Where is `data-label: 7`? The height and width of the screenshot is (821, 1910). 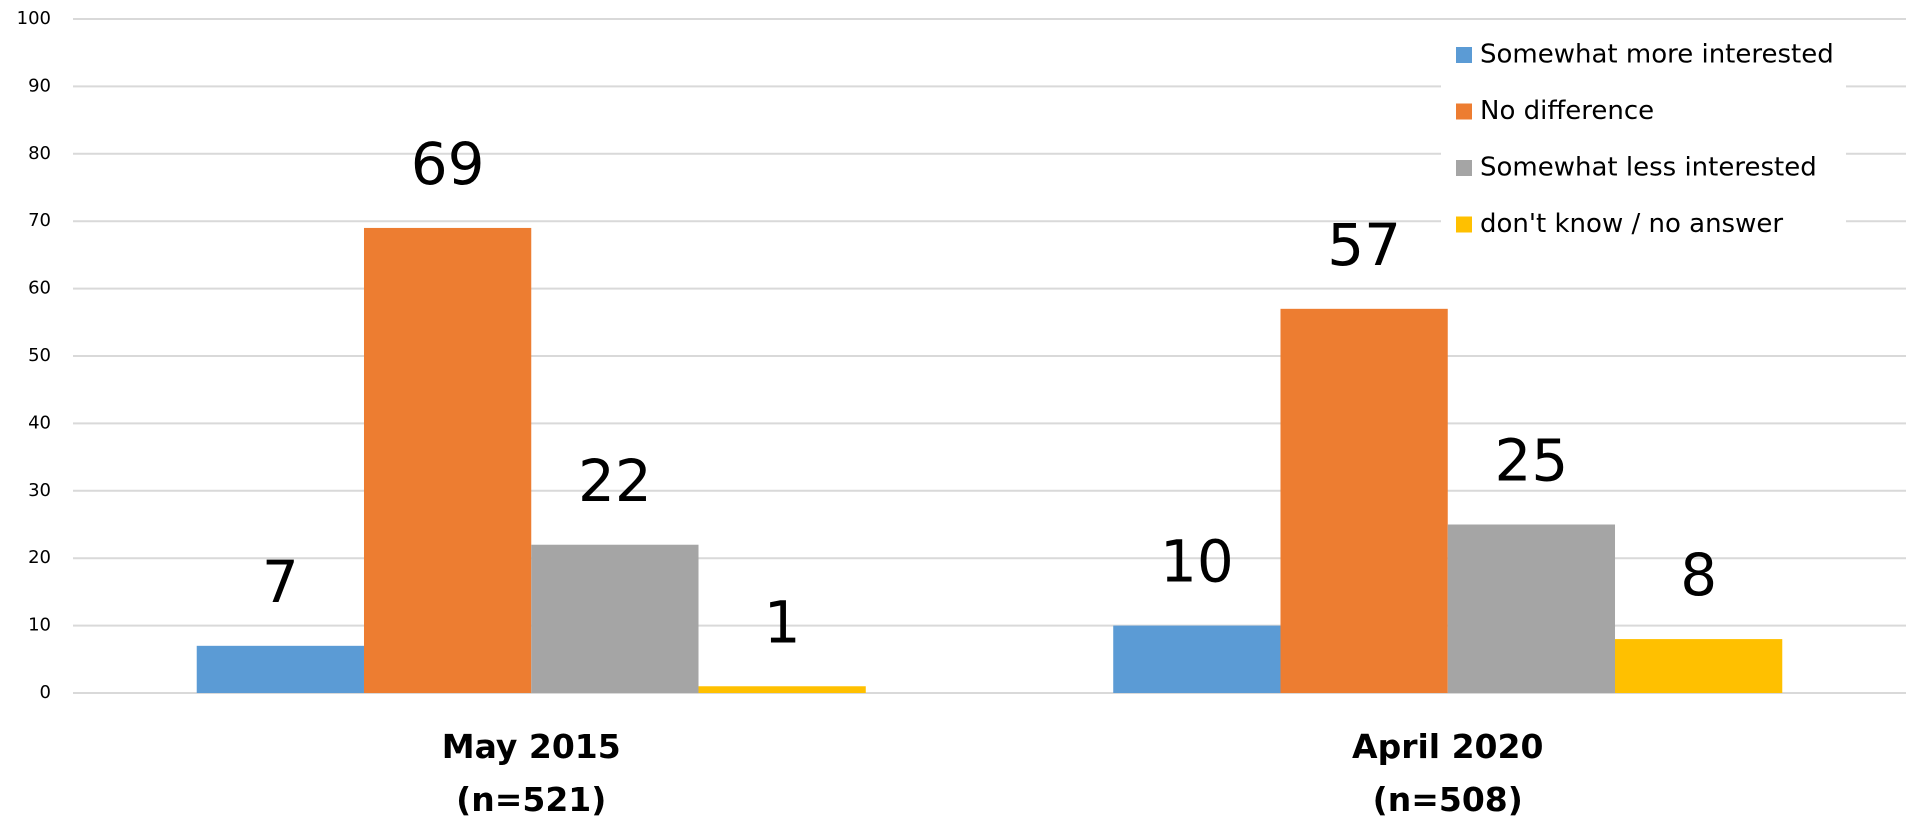
data-label: 7 is located at coordinates (280, 582).